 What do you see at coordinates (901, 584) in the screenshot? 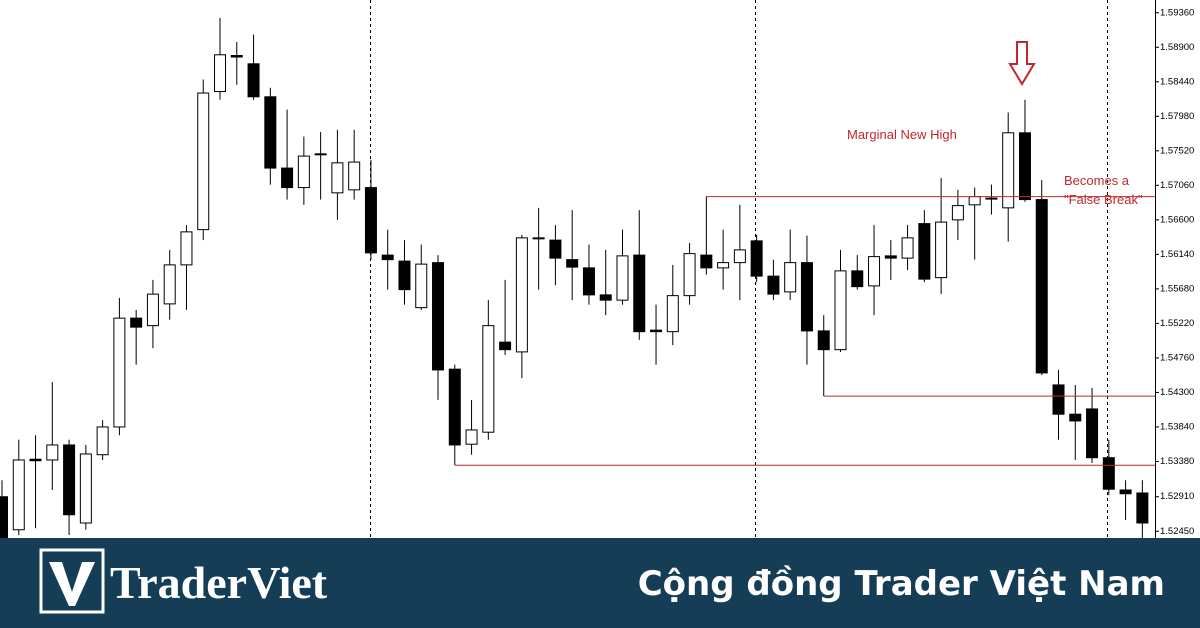
I see `tagline: Cộng đồng Trader Việt Nam` at bounding box center [901, 584].